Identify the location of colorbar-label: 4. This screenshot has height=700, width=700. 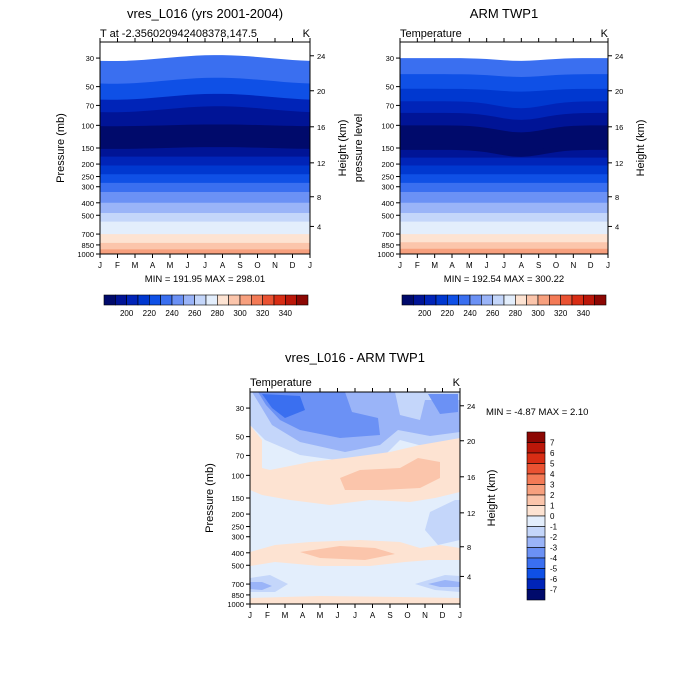
(552, 474).